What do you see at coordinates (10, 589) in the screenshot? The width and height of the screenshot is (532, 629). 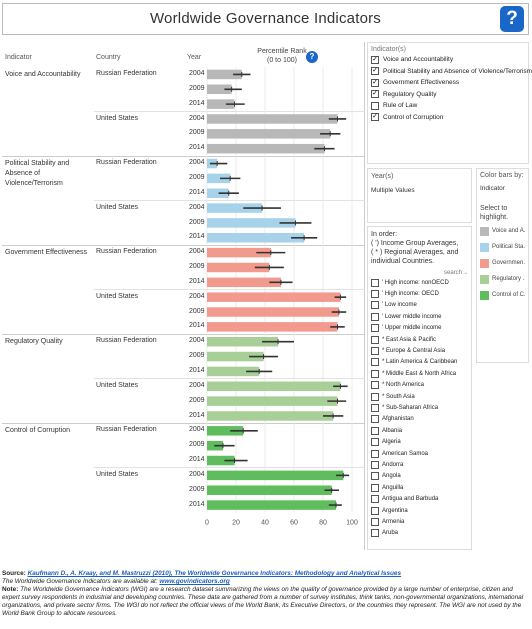 I see `note-label: Note:` at bounding box center [10, 589].